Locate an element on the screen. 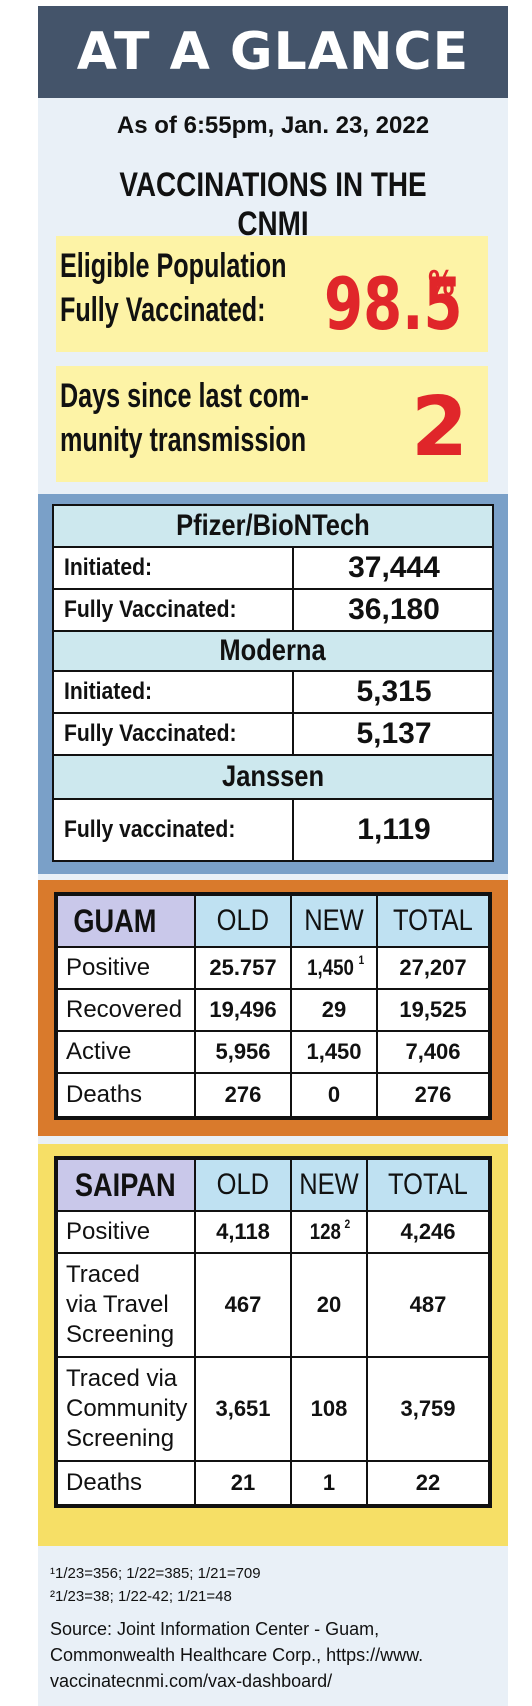 The image size is (532, 1706). days-value: 2 is located at coordinates (440, 427).